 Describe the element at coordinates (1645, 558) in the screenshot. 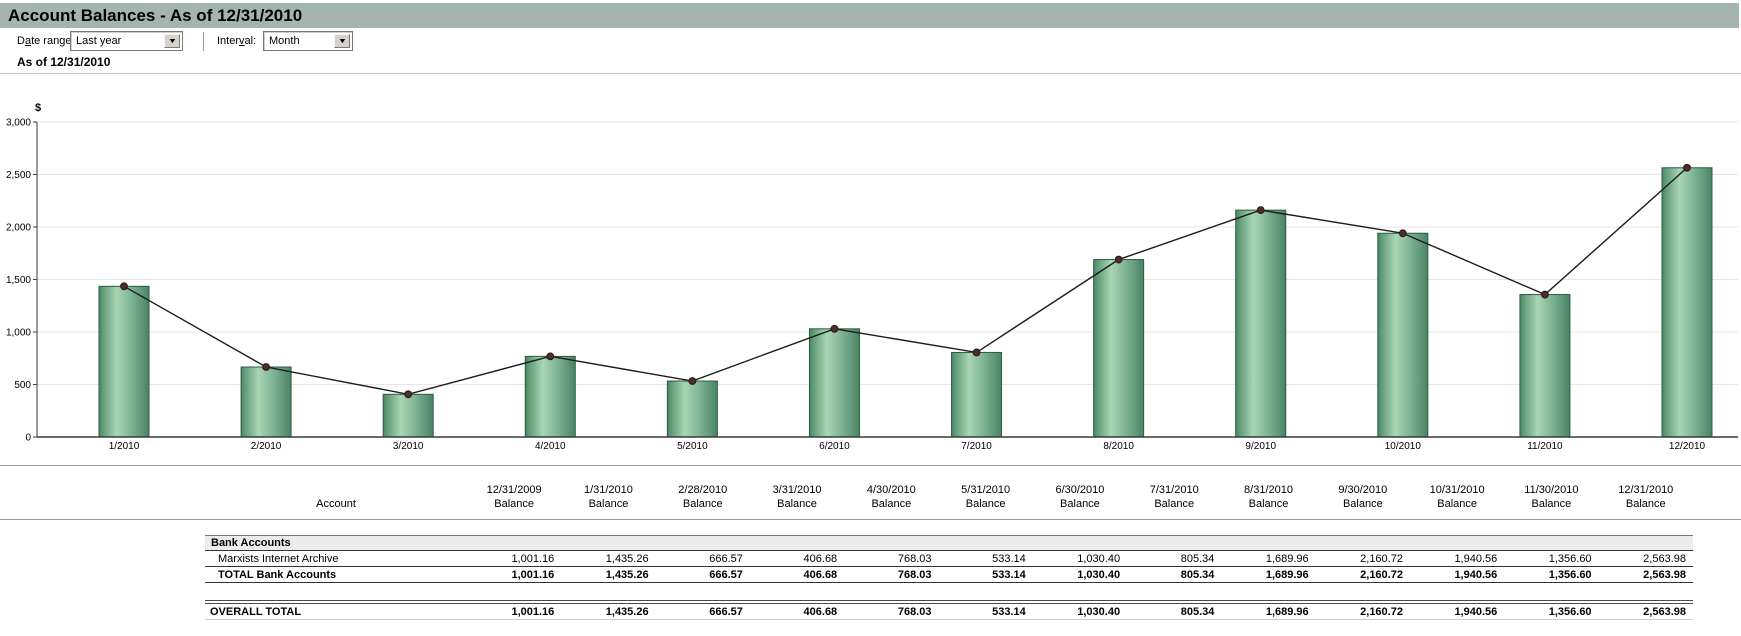

I see `balance-cell: 2,563.98` at that location.